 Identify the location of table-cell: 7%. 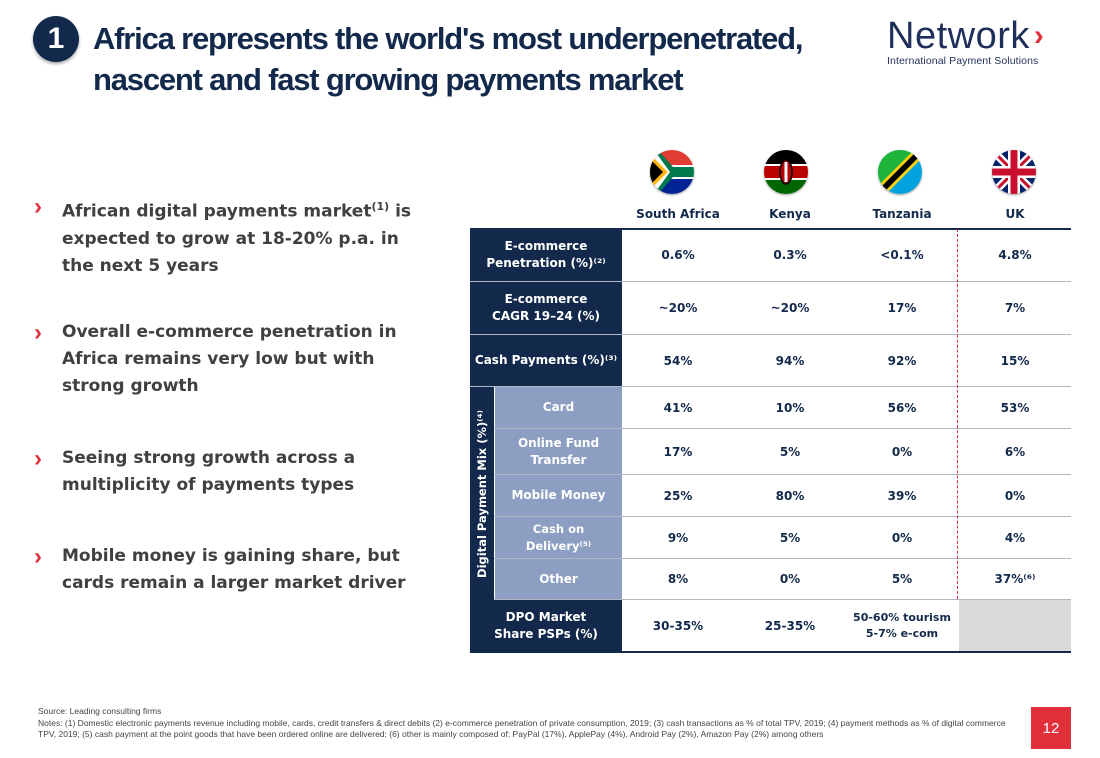
(1015, 308).